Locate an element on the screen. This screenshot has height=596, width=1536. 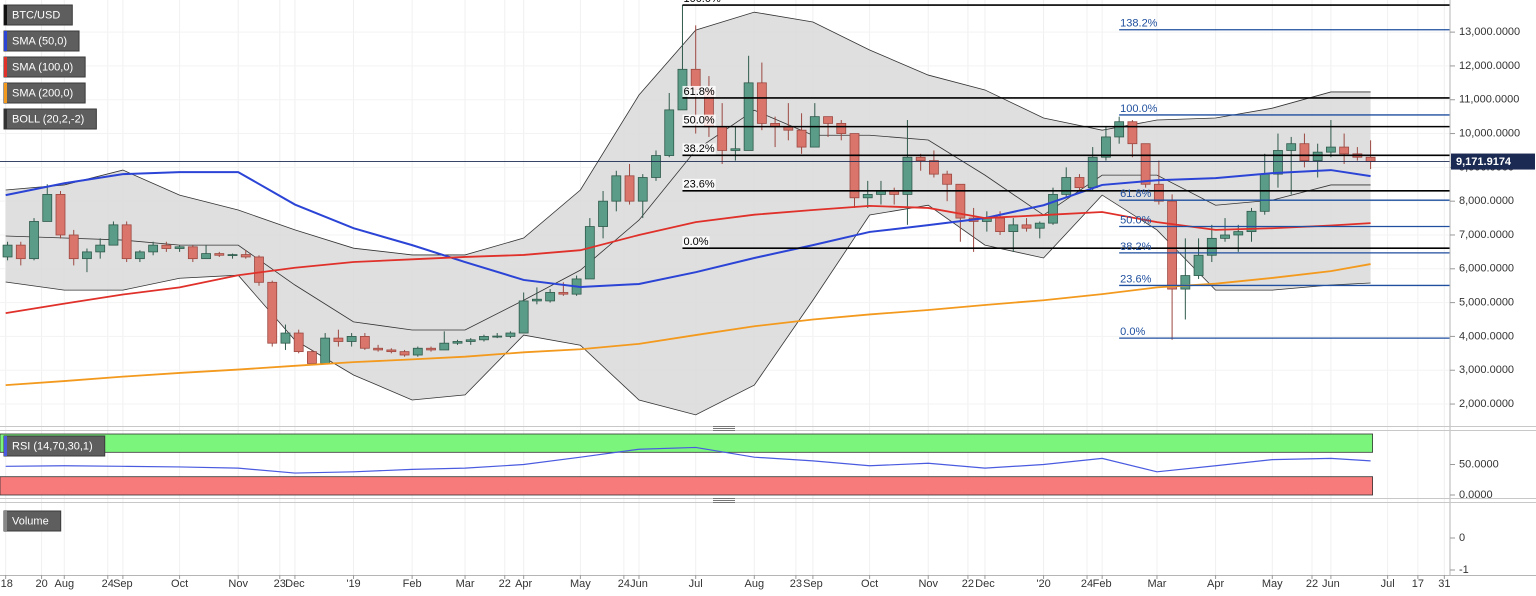
rsi-overbought-zone is located at coordinates (686, 443).